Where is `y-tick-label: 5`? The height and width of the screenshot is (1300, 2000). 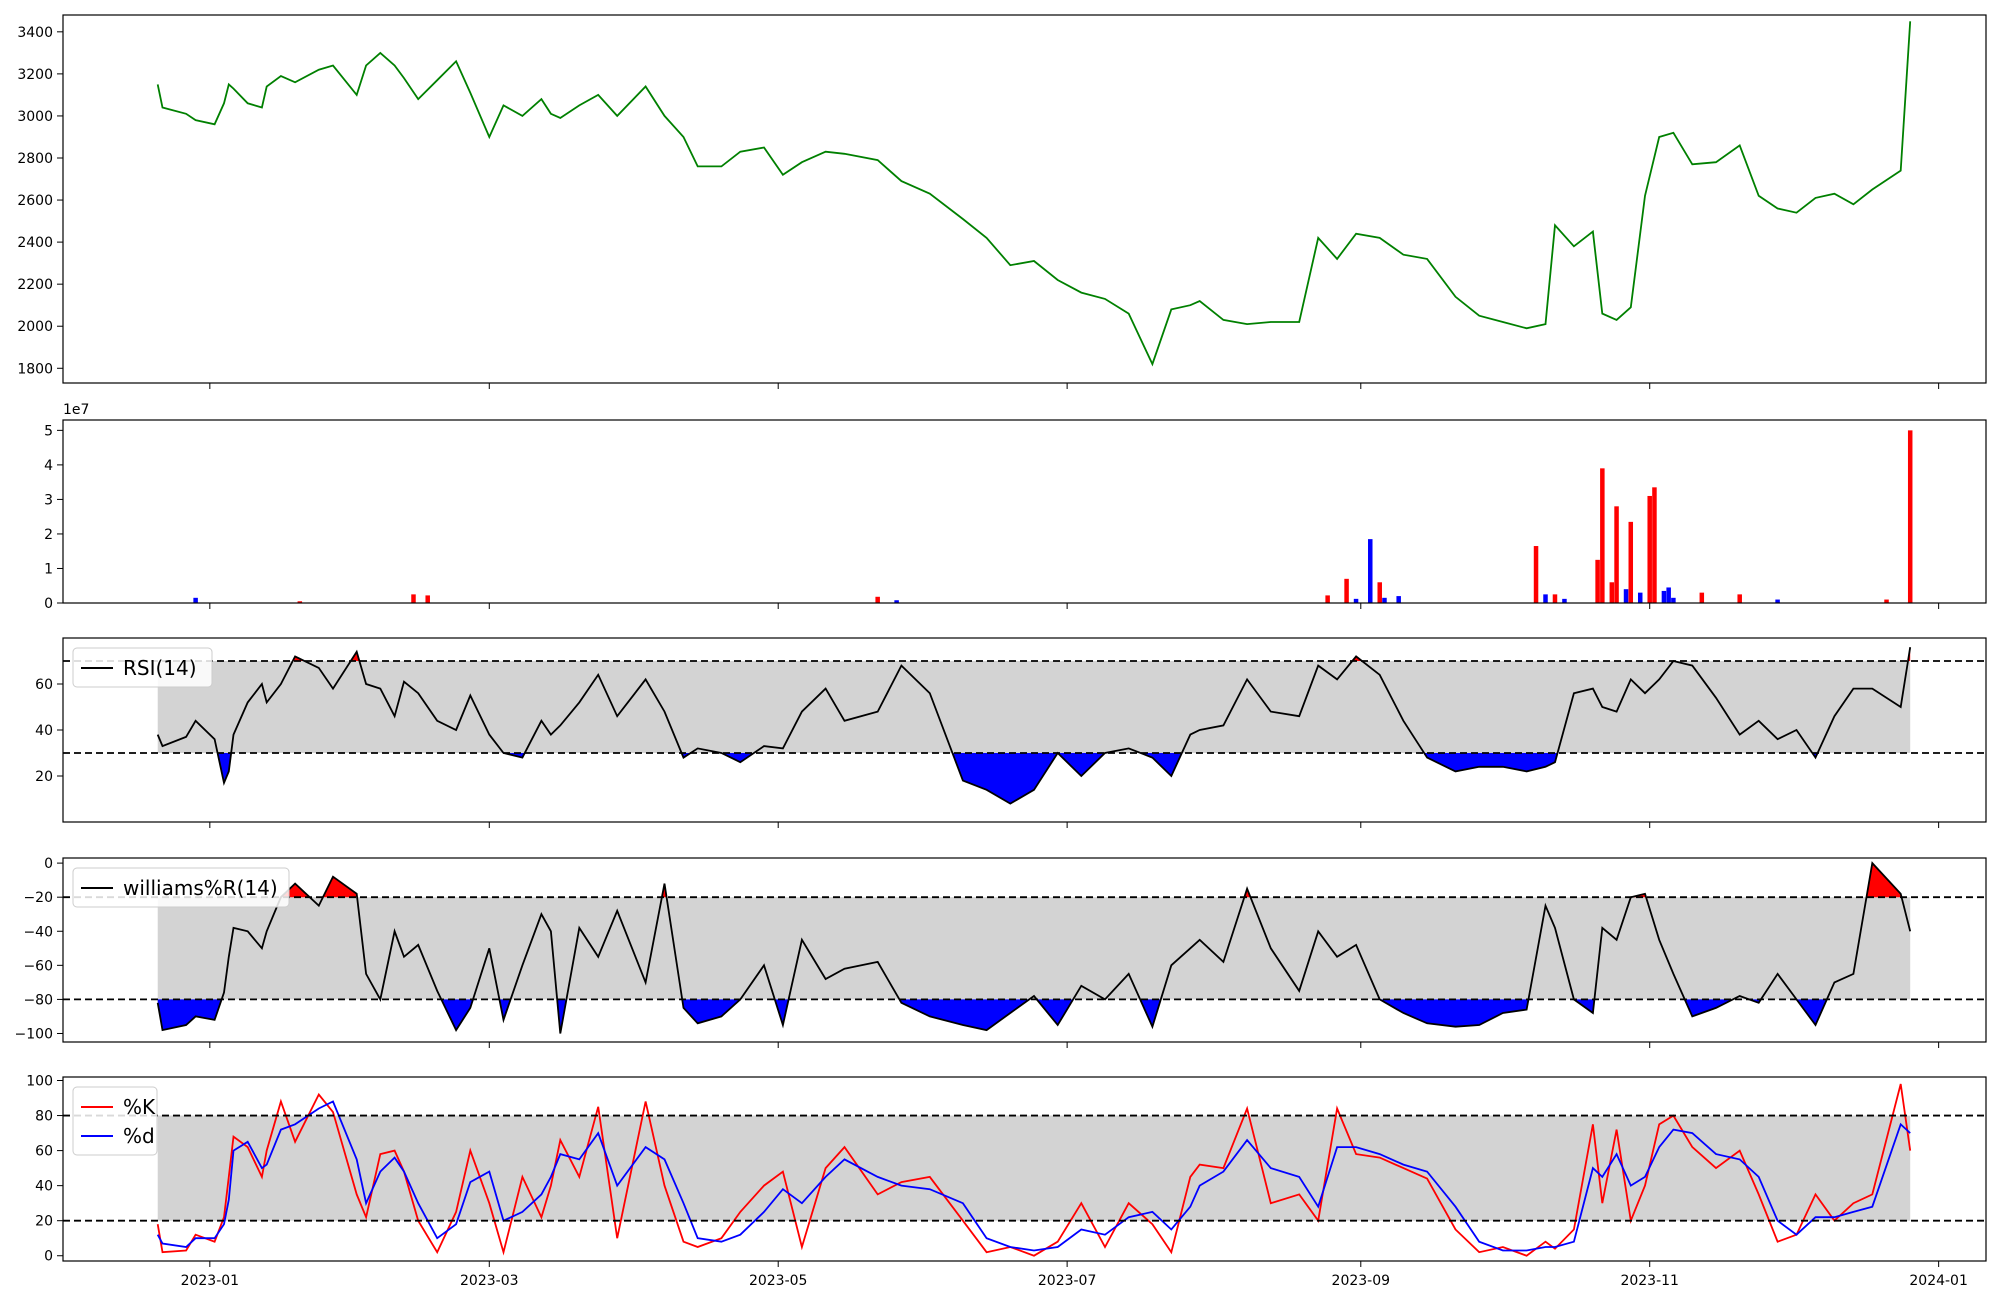
y-tick-label: 5 is located at coordinates (48, 431).